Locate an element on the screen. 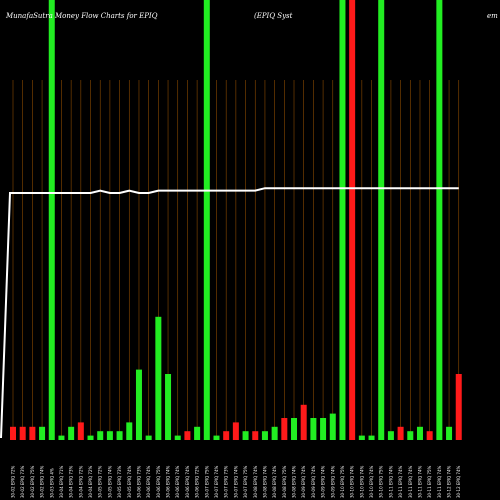 The image size is (500, 500). tick-label-41: 30-11 EPIQ 74% is located at coordinates (410, 481).